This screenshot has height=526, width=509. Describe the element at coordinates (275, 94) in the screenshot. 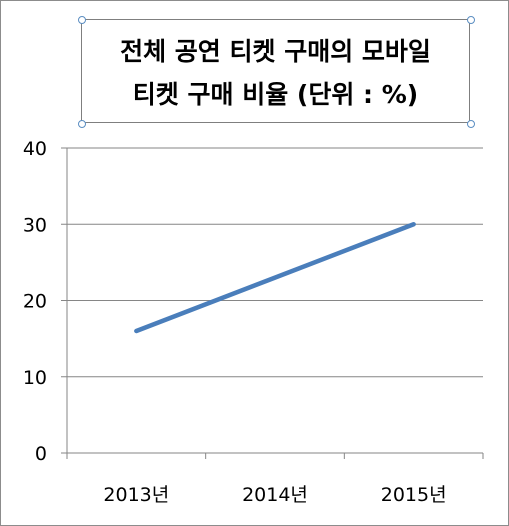

I see `chart-title-line-2: 티켓 구매 비율 (단위 : %)` at that location.